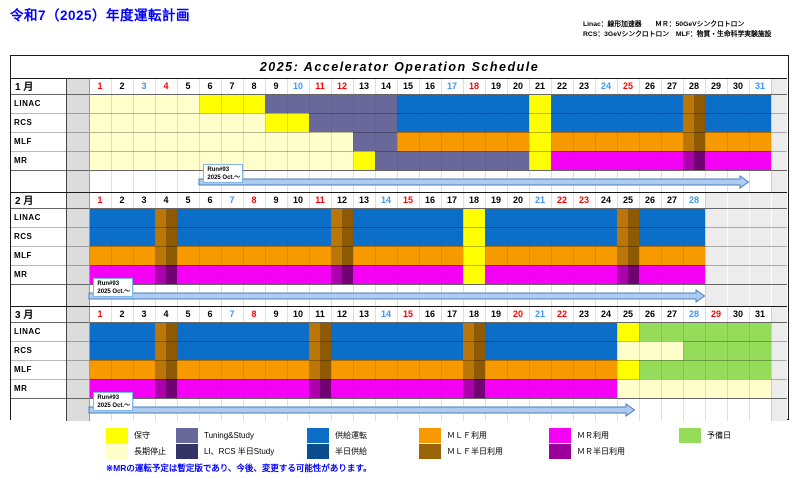  Describe the element at coordinates (229, 435) in the screenshot. I see `legend-label: Tuning&Study` at that location.